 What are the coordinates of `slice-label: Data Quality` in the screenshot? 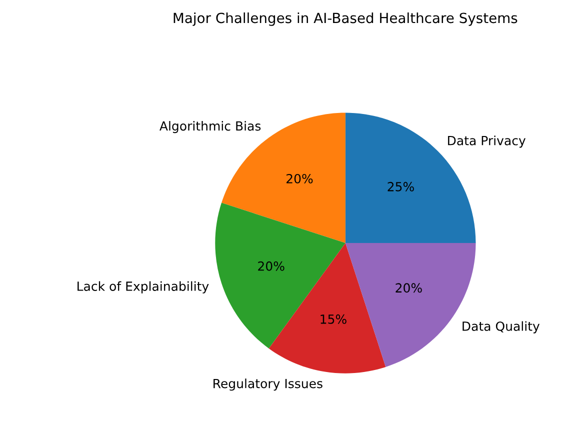 It's located at (501, 327).